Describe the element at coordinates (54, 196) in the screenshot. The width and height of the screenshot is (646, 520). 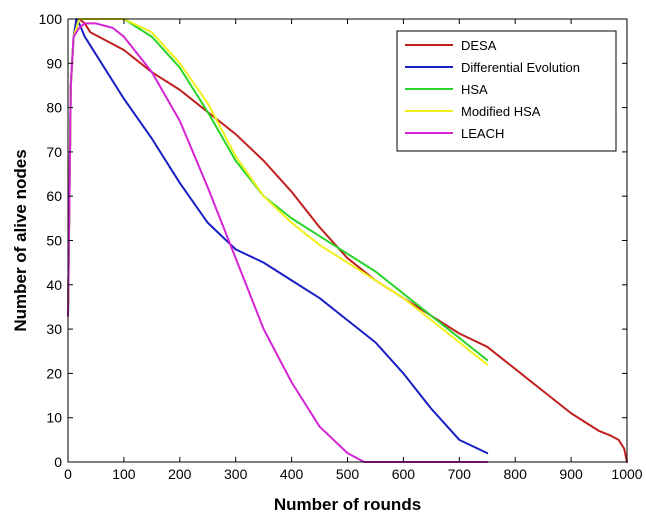
I see `y-tick-label: 60` at that location.